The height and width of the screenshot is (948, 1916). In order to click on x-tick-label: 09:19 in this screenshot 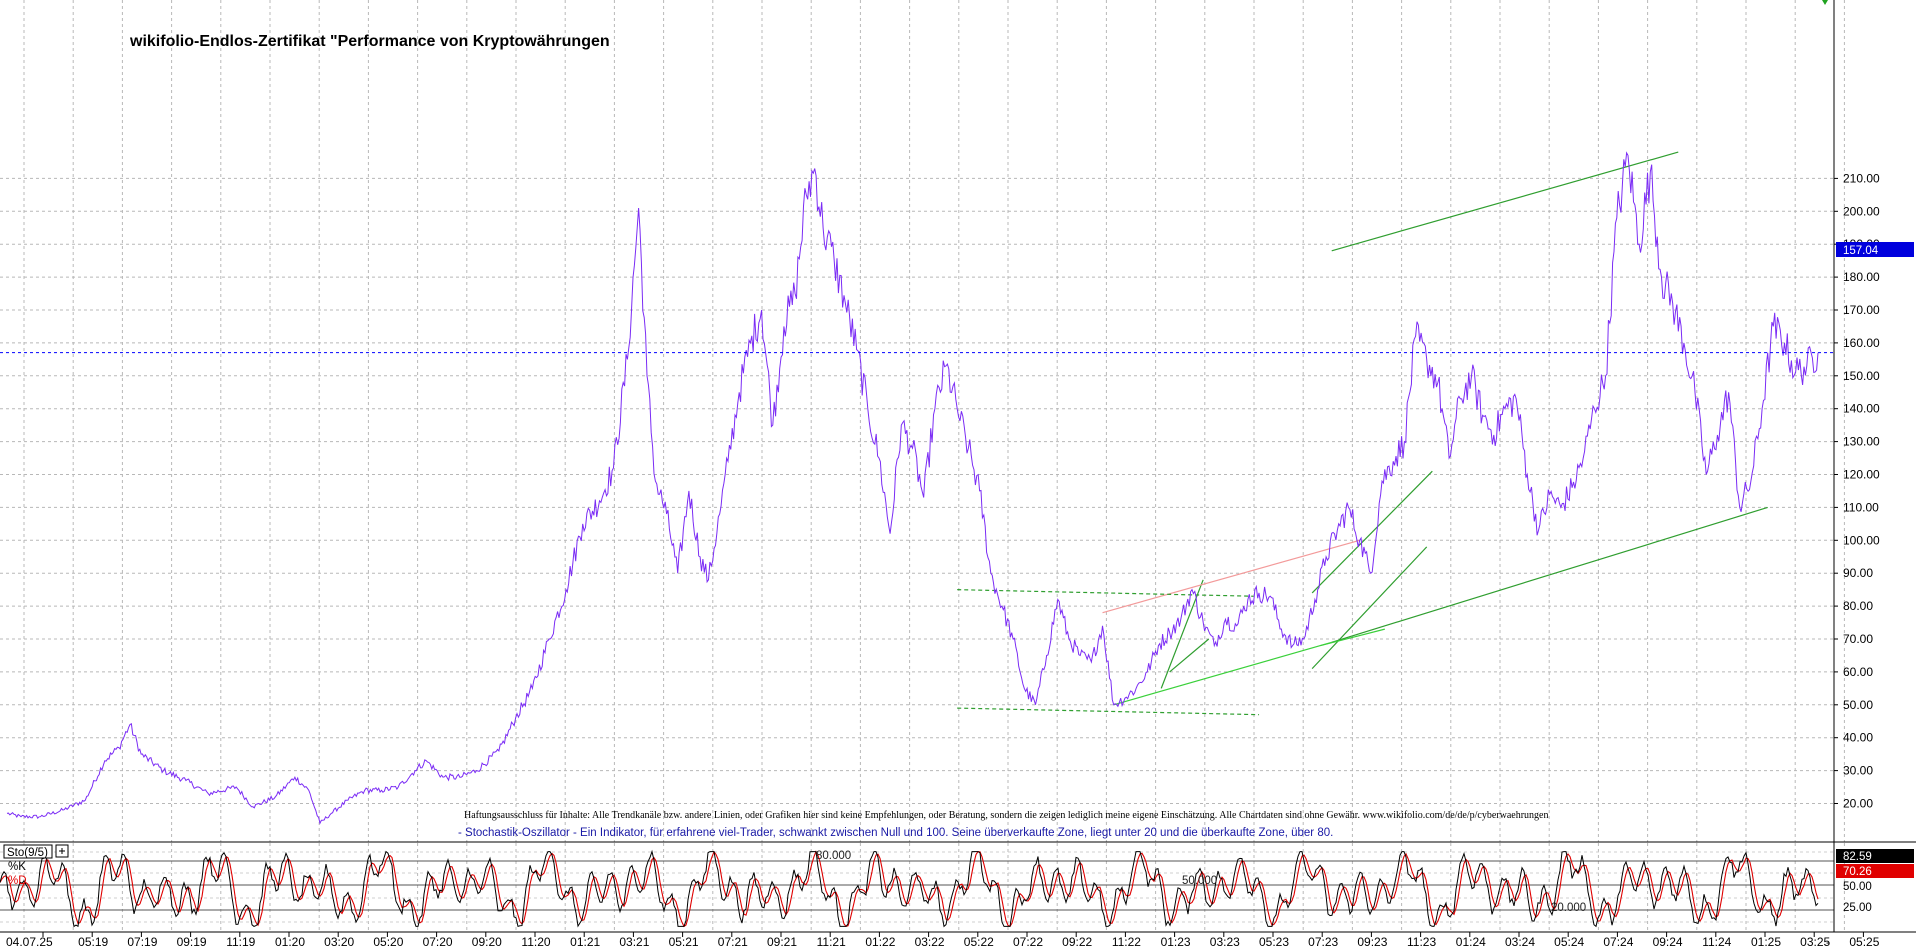, I will do `click(192, 941)`.